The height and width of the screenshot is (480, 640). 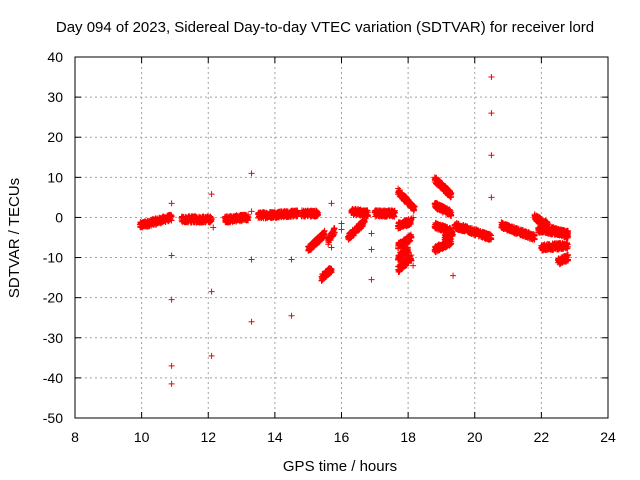 I want to click on y-tick-label: 40, so click(x=55, y=57).